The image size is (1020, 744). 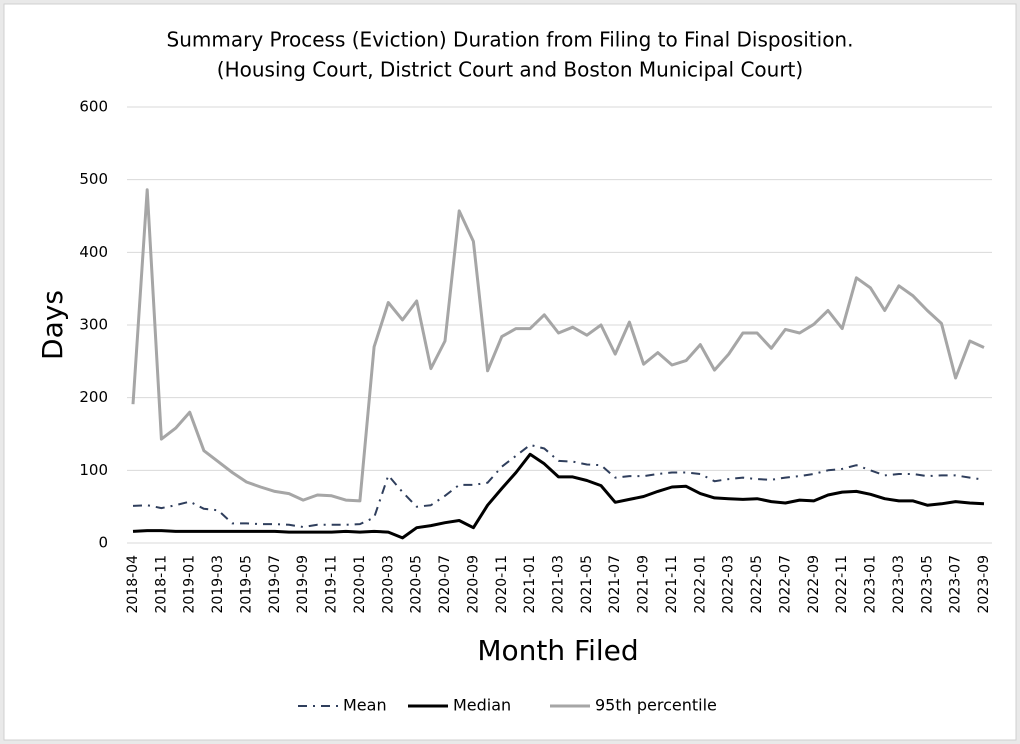 What do you see at coordinates (365, 705) in the screenshot?
I see `legend-label: Mean` at bounding box center [365, 705].